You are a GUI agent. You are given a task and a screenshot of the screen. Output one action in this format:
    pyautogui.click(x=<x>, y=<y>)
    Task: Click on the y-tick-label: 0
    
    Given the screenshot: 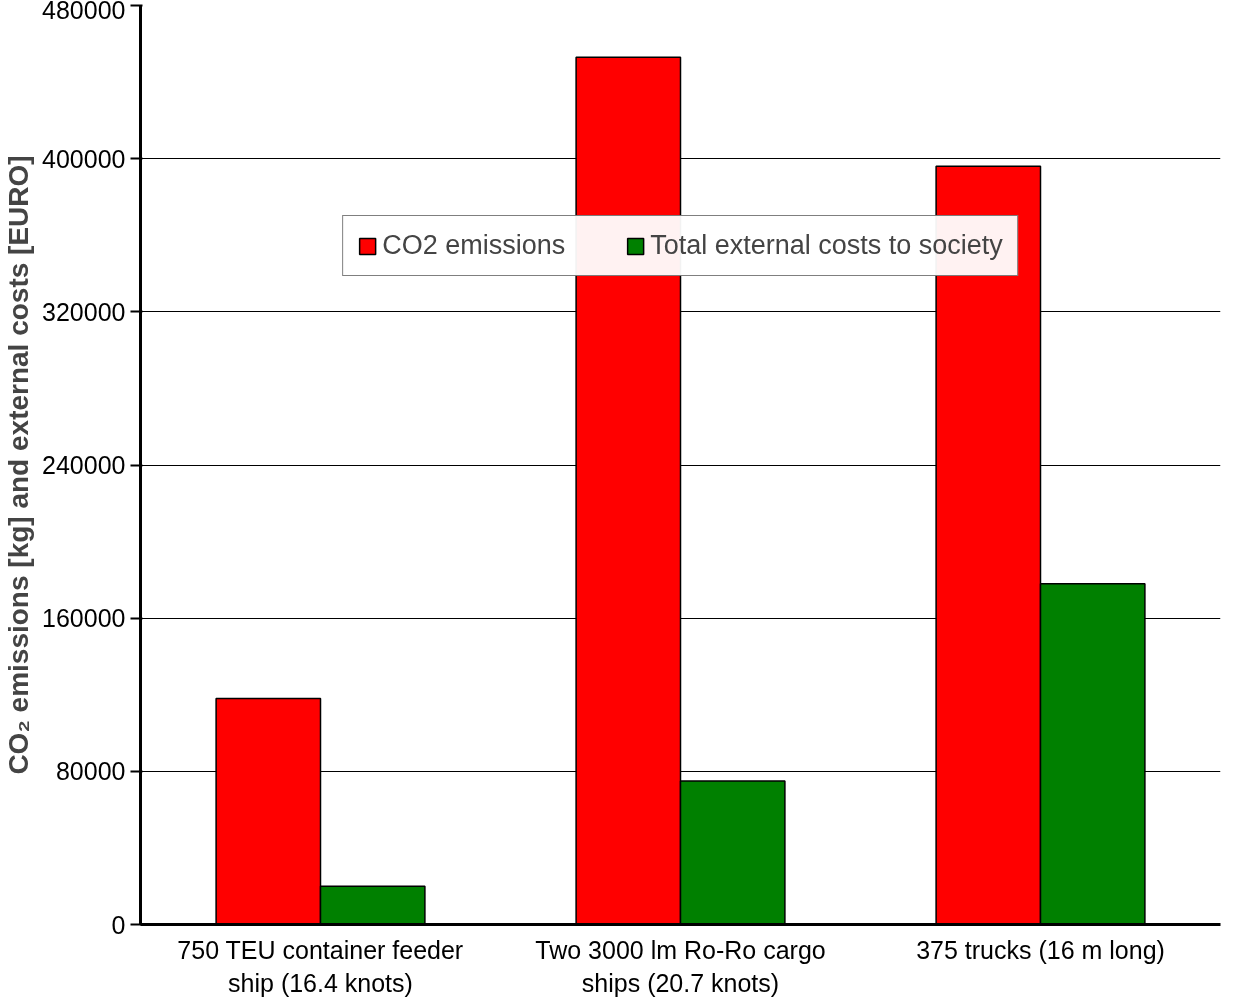 What is the action you would take?
    pyautogui.click(x=118, y=924)
    